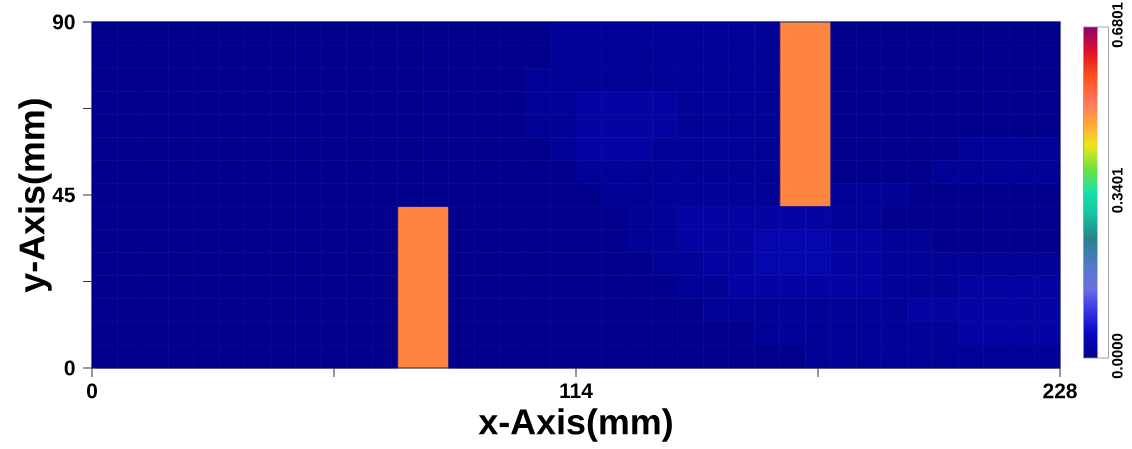  I want to click on y-tick-label: 0, so click(69, 368).